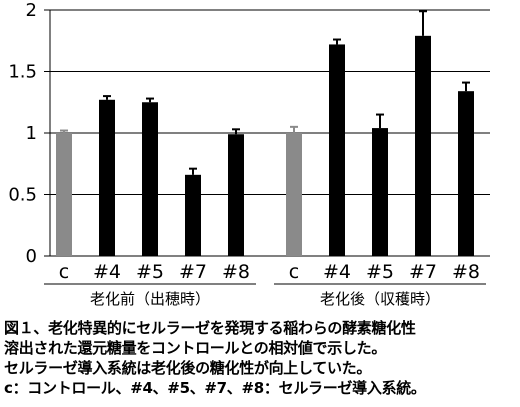 This screenshot has width=520, height=407. Describe the element at coordinates (150, 299) in the screenshot. I see `group-label-1: 老化前（出穂時）` at that location.